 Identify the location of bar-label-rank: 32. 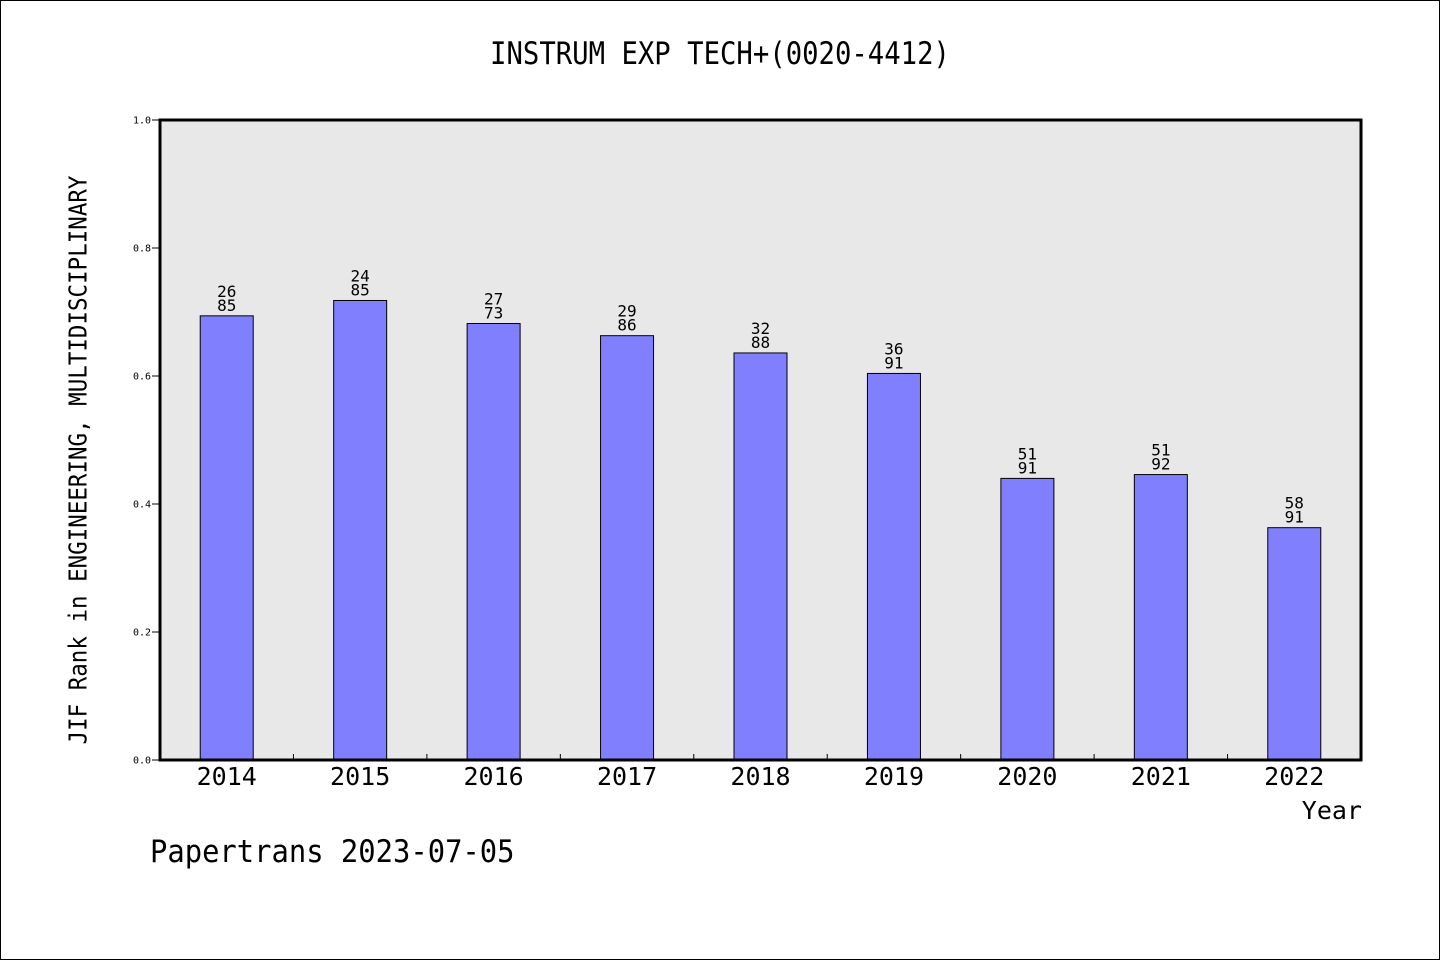
(760, 328).